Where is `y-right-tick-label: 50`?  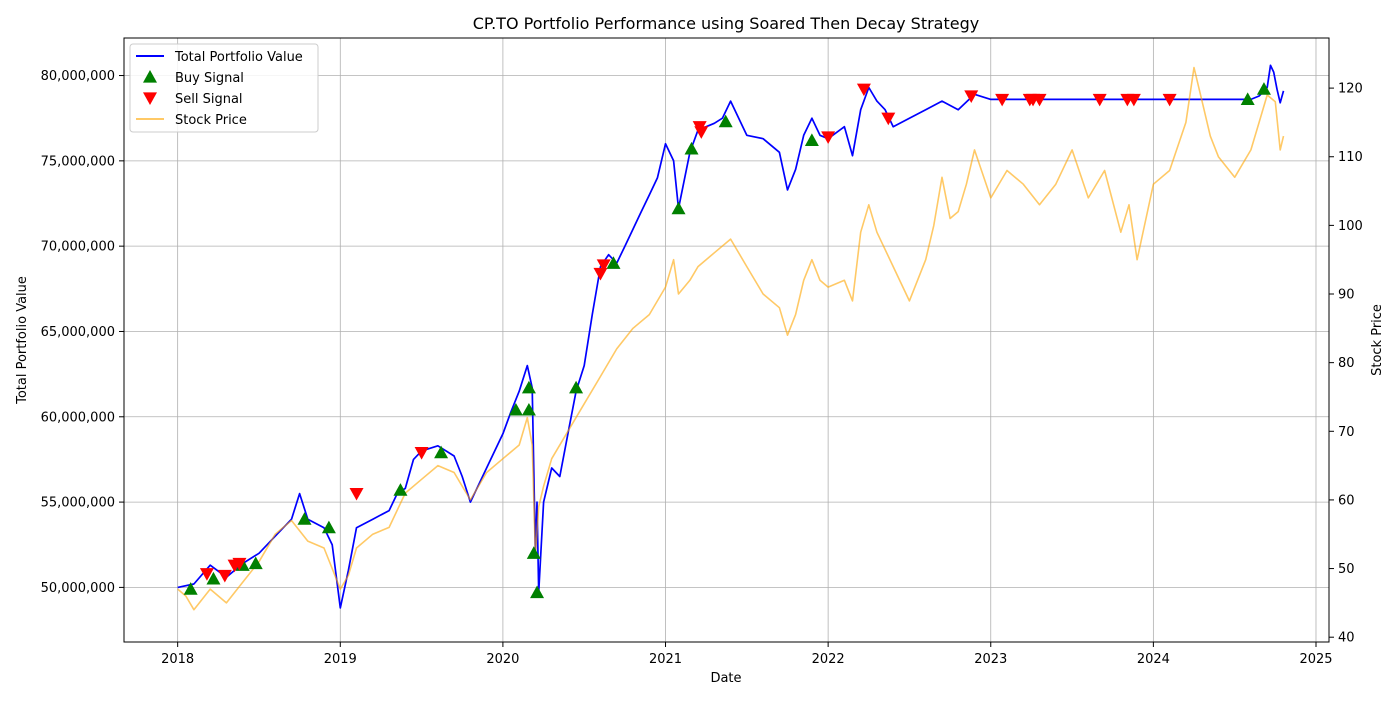 y-right-tick-label: 50 is located at coordinates (1346, 569).